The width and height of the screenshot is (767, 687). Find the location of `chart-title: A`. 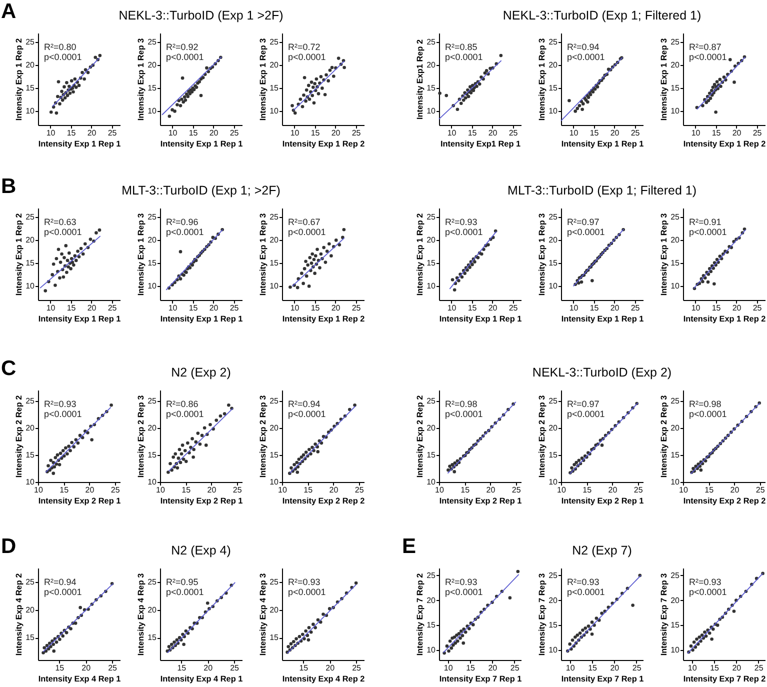

chart-title: A is located at coordinates (8, 11).